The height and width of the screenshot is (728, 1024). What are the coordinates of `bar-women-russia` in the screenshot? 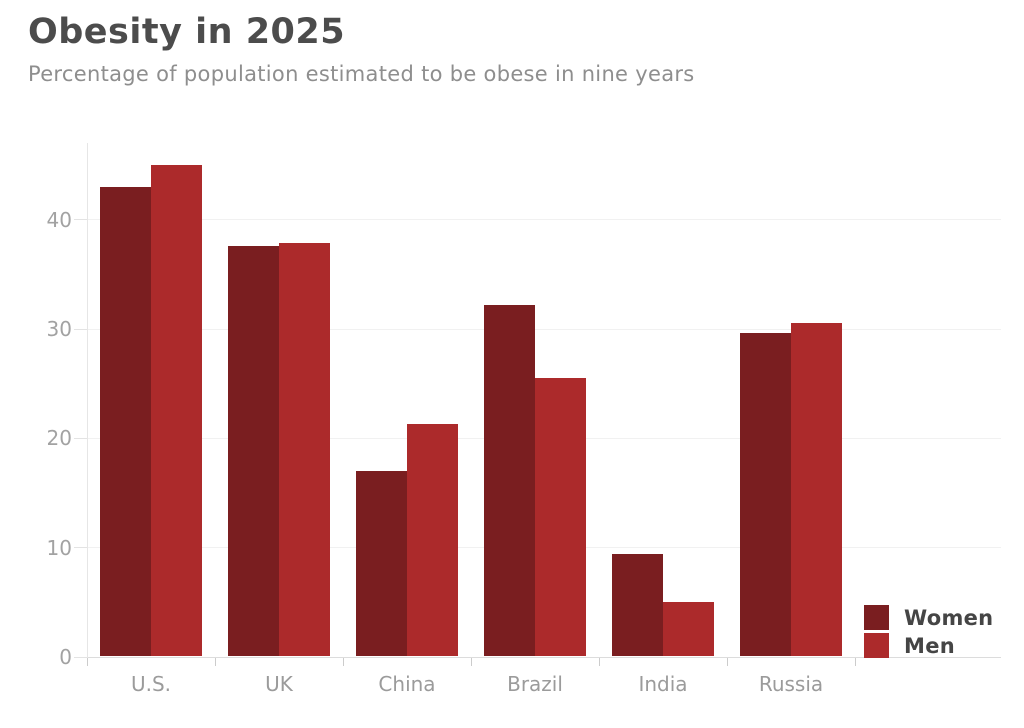 It's located at (765, 494).